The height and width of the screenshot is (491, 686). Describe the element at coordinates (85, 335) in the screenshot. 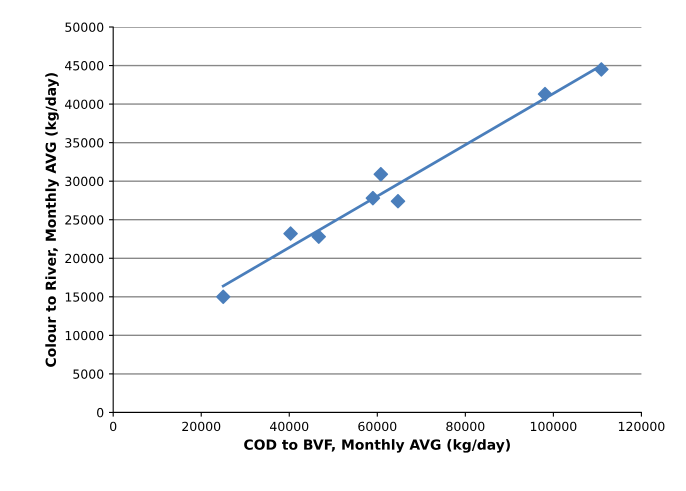

I see `y-tick-label: 10000` at that location.